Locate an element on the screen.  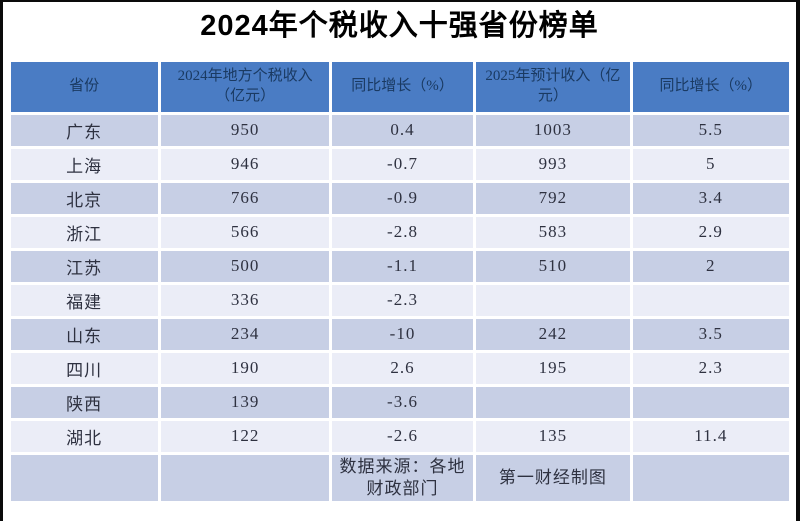
table-row: 湖北 122 -2.6 135 11.4 is located at coordinates (399, 436).